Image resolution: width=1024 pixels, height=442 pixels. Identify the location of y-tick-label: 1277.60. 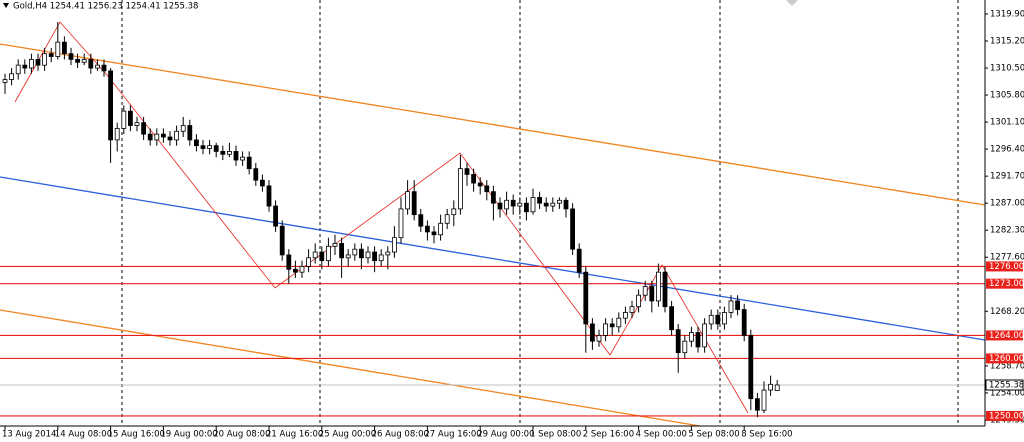
(1007, 258).